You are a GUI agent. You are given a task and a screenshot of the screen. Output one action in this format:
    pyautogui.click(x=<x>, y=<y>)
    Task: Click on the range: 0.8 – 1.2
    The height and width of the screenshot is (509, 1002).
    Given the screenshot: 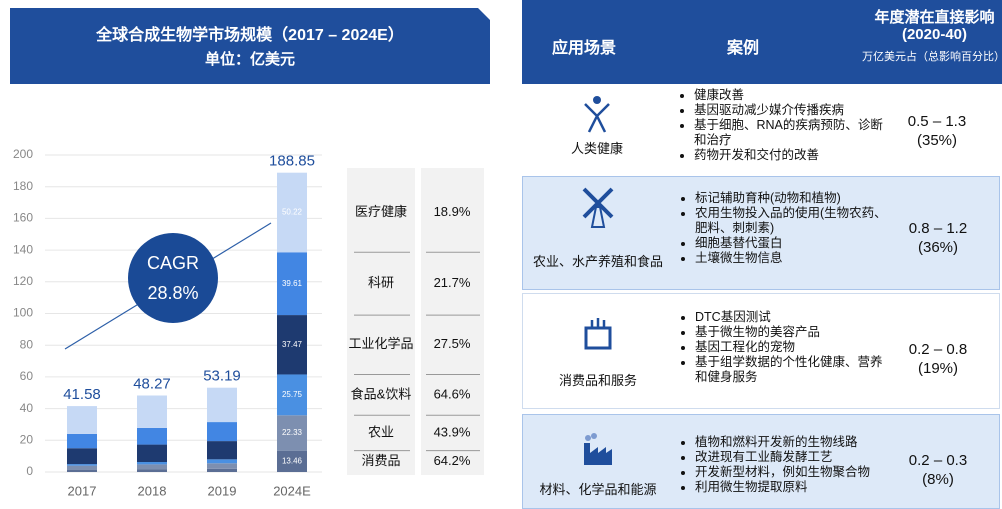 What is the action you would take?
    pyautogui.click(x=938, y=228)
    